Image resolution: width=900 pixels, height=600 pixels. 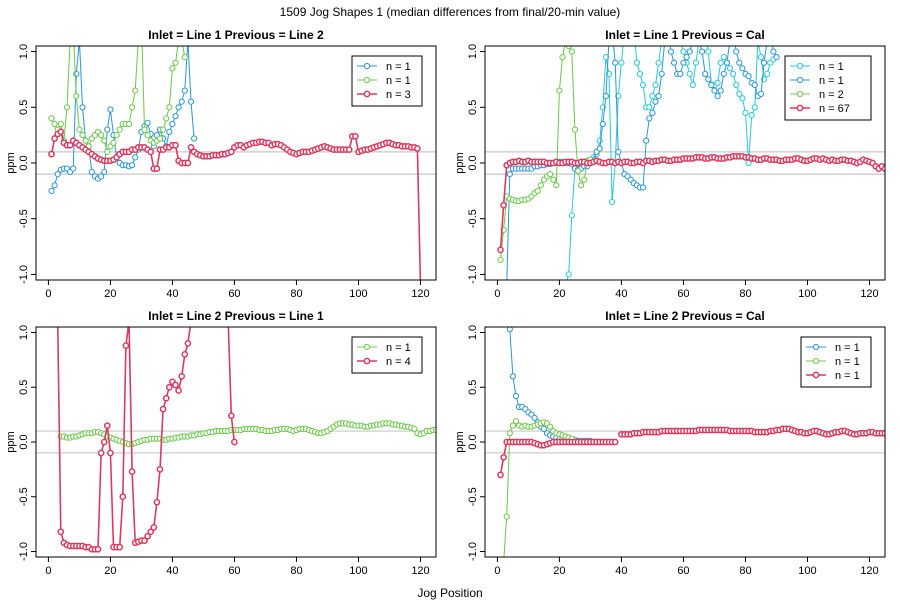 What do you see at coordinates (833, 348) in the screenshot?
I see `legend-item-1: n = 1` at bounding box center [833, 348].